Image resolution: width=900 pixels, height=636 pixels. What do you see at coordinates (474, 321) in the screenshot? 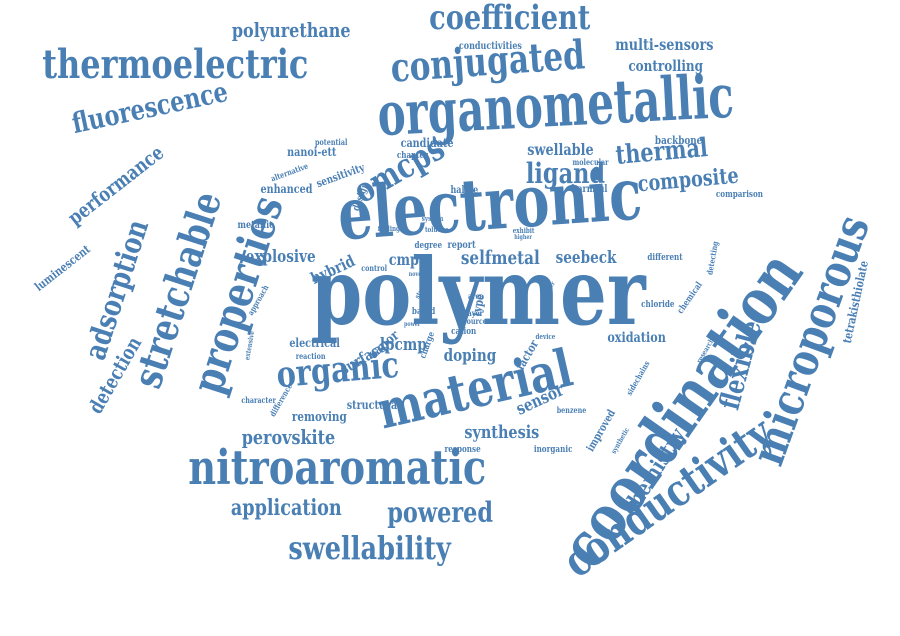
I see `word-source: source` at bounding box center [474, 321].